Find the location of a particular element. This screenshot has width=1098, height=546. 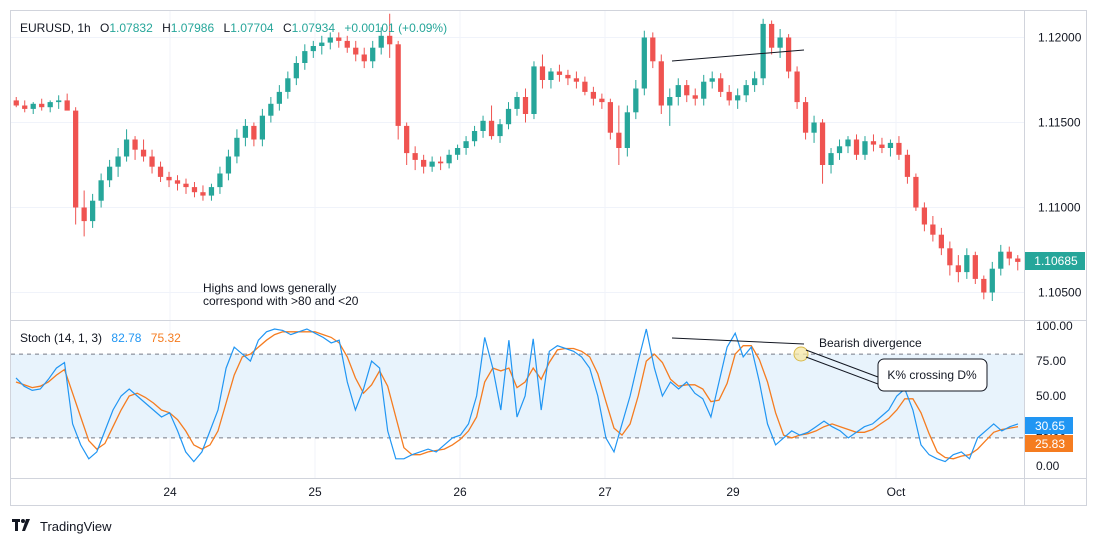

time-tick-label: 25 is located at coordinates (315, 492).